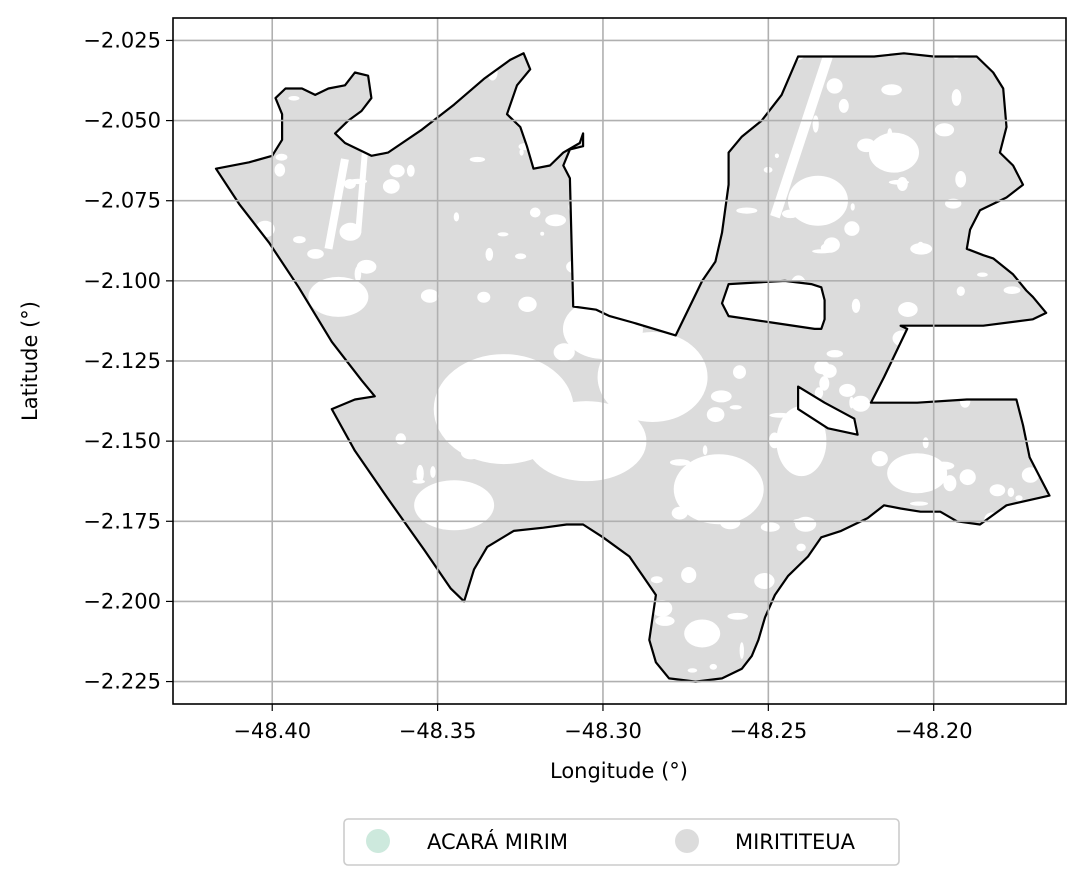  I want to click on legend-label-acara-mirim: ACARÁ MIRIM, so click(497, 841).